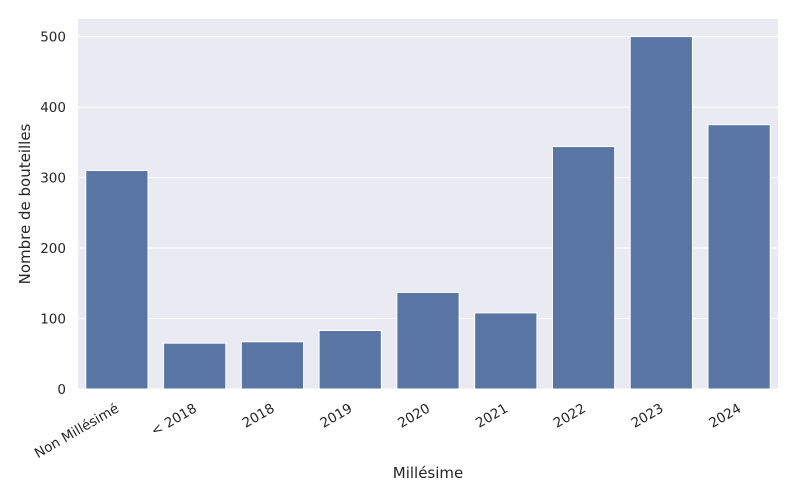  What do you see at coordinates (648, 416) in the screenshot?
I see `x-tick-label: 2023` at bounding box center [648, 416].